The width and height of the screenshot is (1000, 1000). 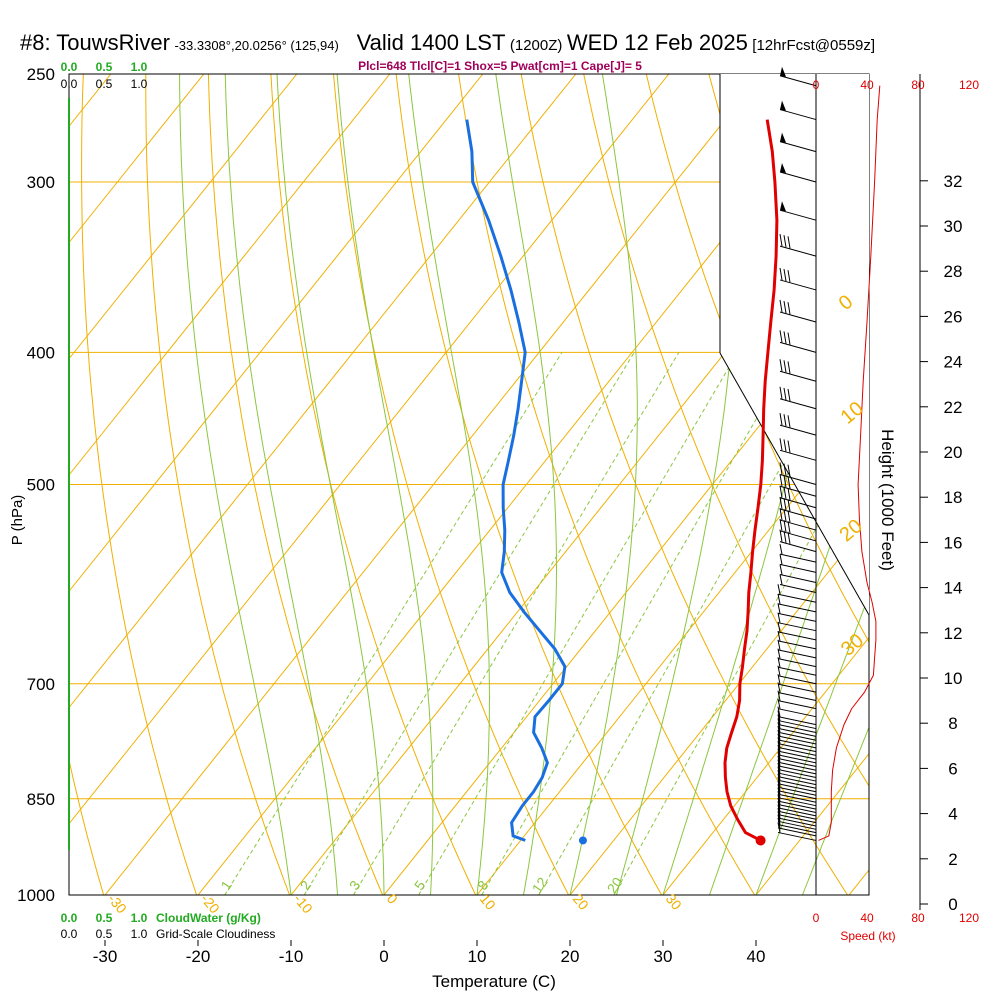 What do you see at coordinates (657, 42) in the screenshot?
I see `valid-date: WED 12 Feb 2025` at bounding box center [657, 42].